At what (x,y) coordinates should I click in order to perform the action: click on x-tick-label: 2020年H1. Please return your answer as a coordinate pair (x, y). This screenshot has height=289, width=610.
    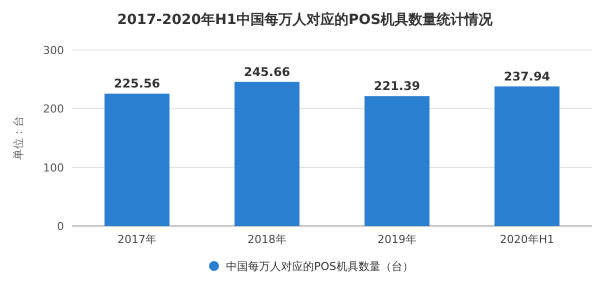
    Looking at the image, I should click on (527, 239).